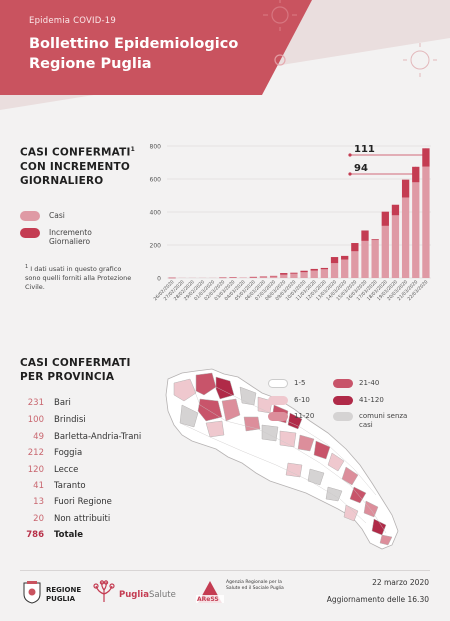 The width and height of the screenshot is (450, 621). What do you see at coordinates (147, 595) in the screenshot?
I see `logo-puglia-salute: PugliaSalute` at bounding box center [147, 595].